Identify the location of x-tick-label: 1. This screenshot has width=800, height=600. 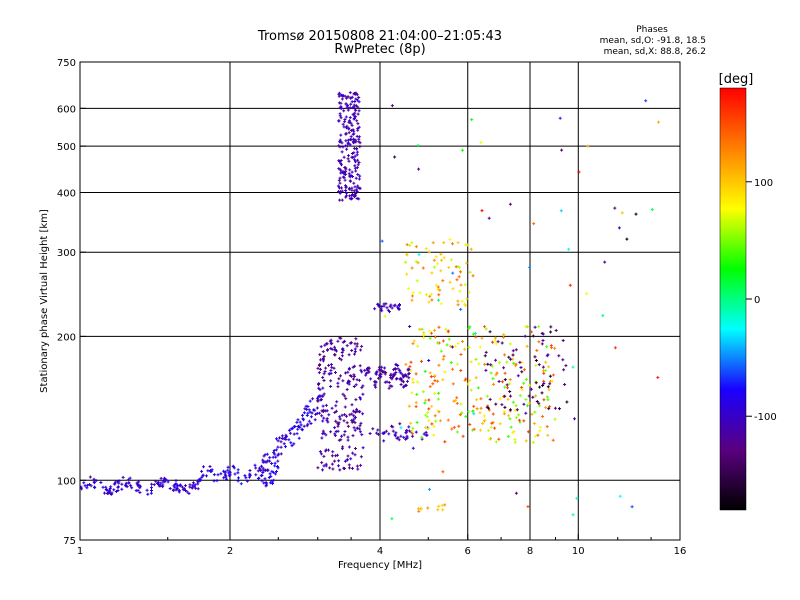
(80, 551).